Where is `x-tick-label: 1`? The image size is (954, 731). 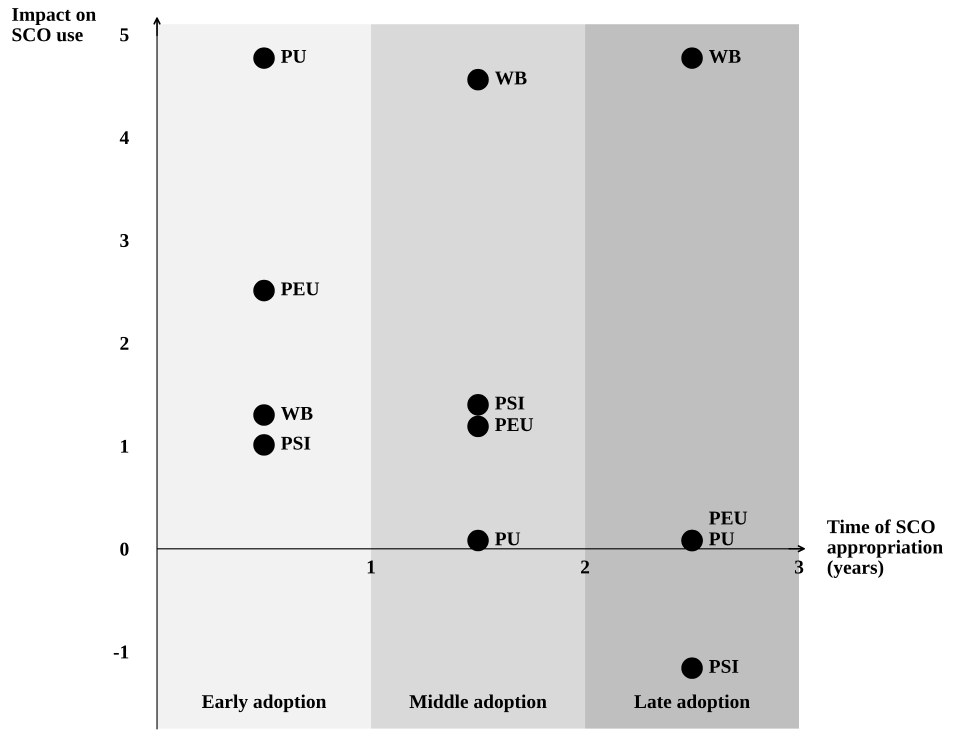 x-tick-label: 1 is located at coordinates (371, 567).